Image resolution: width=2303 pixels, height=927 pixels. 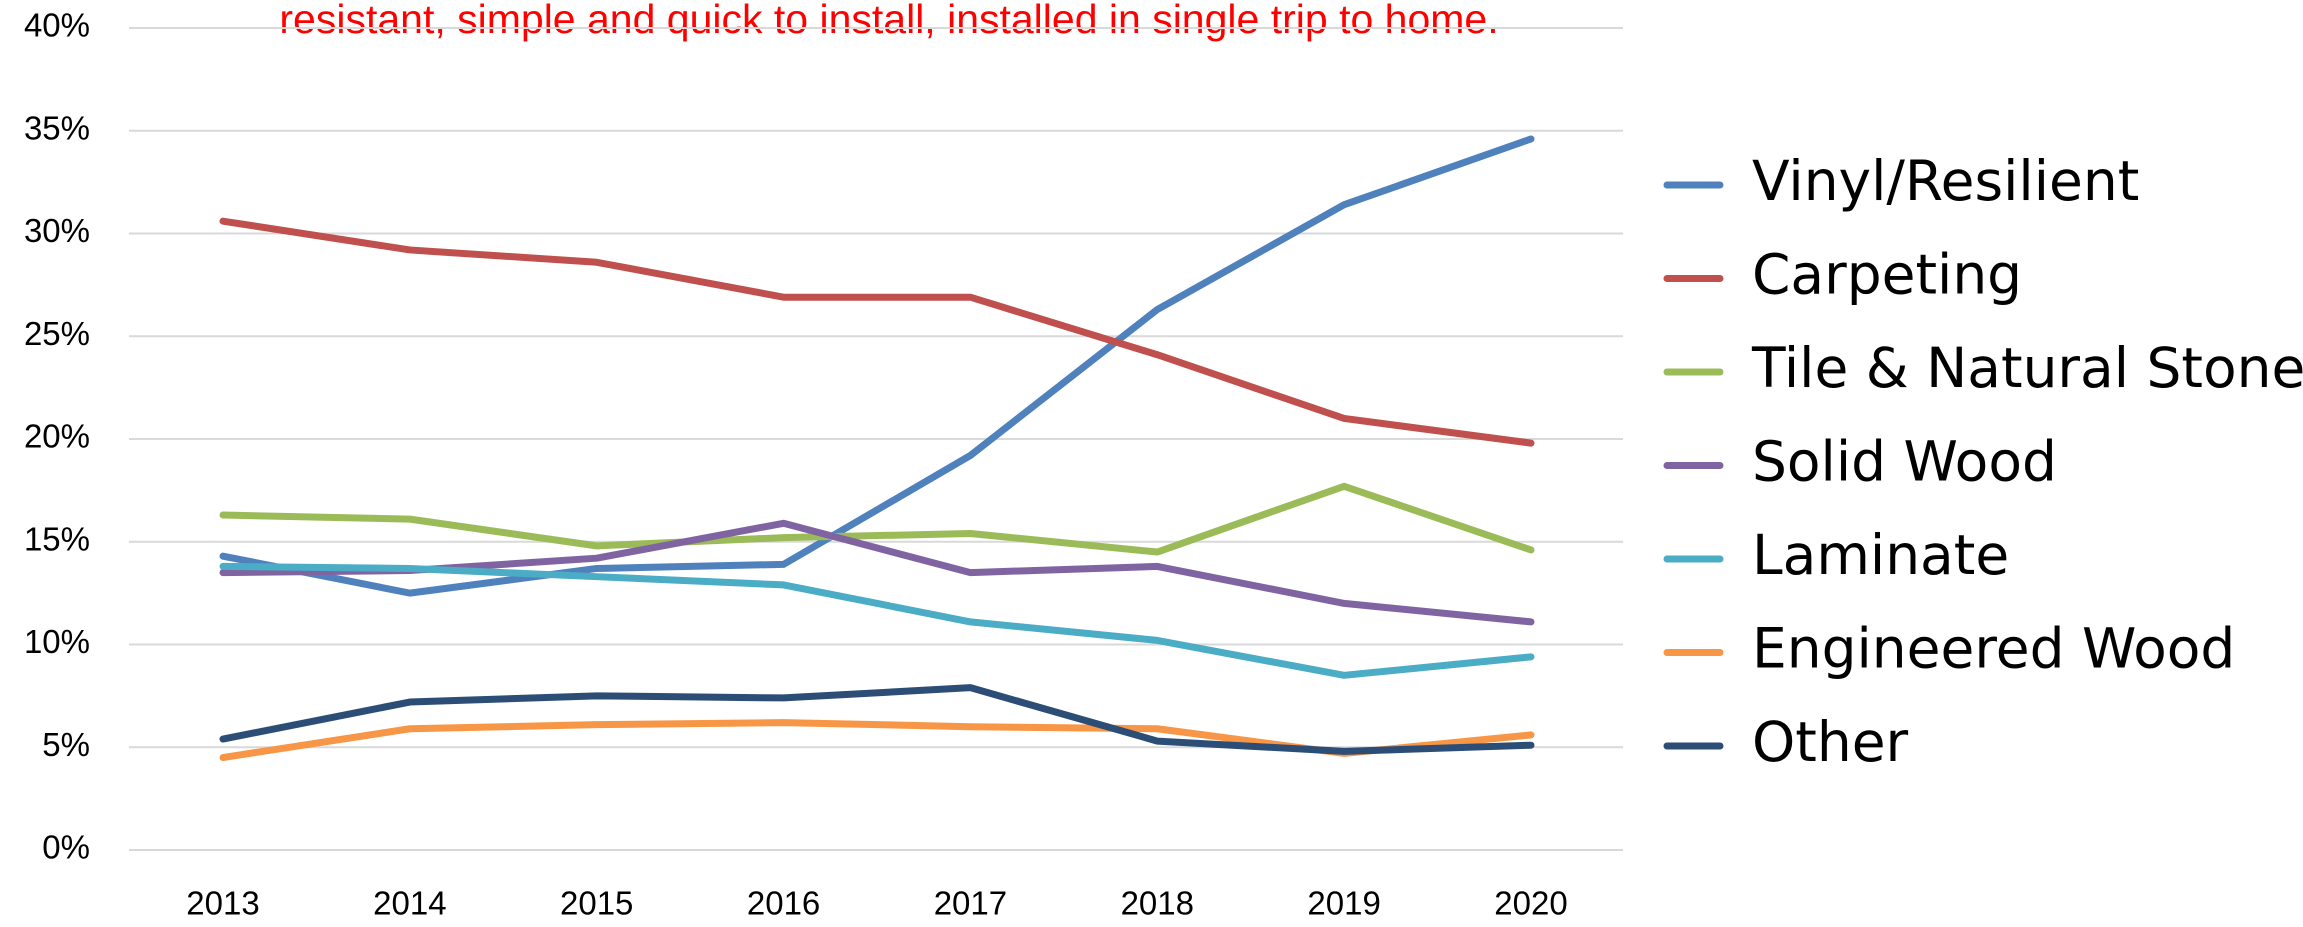 I want to click on x-tick-label: 2013, so click(x=222, y=903).